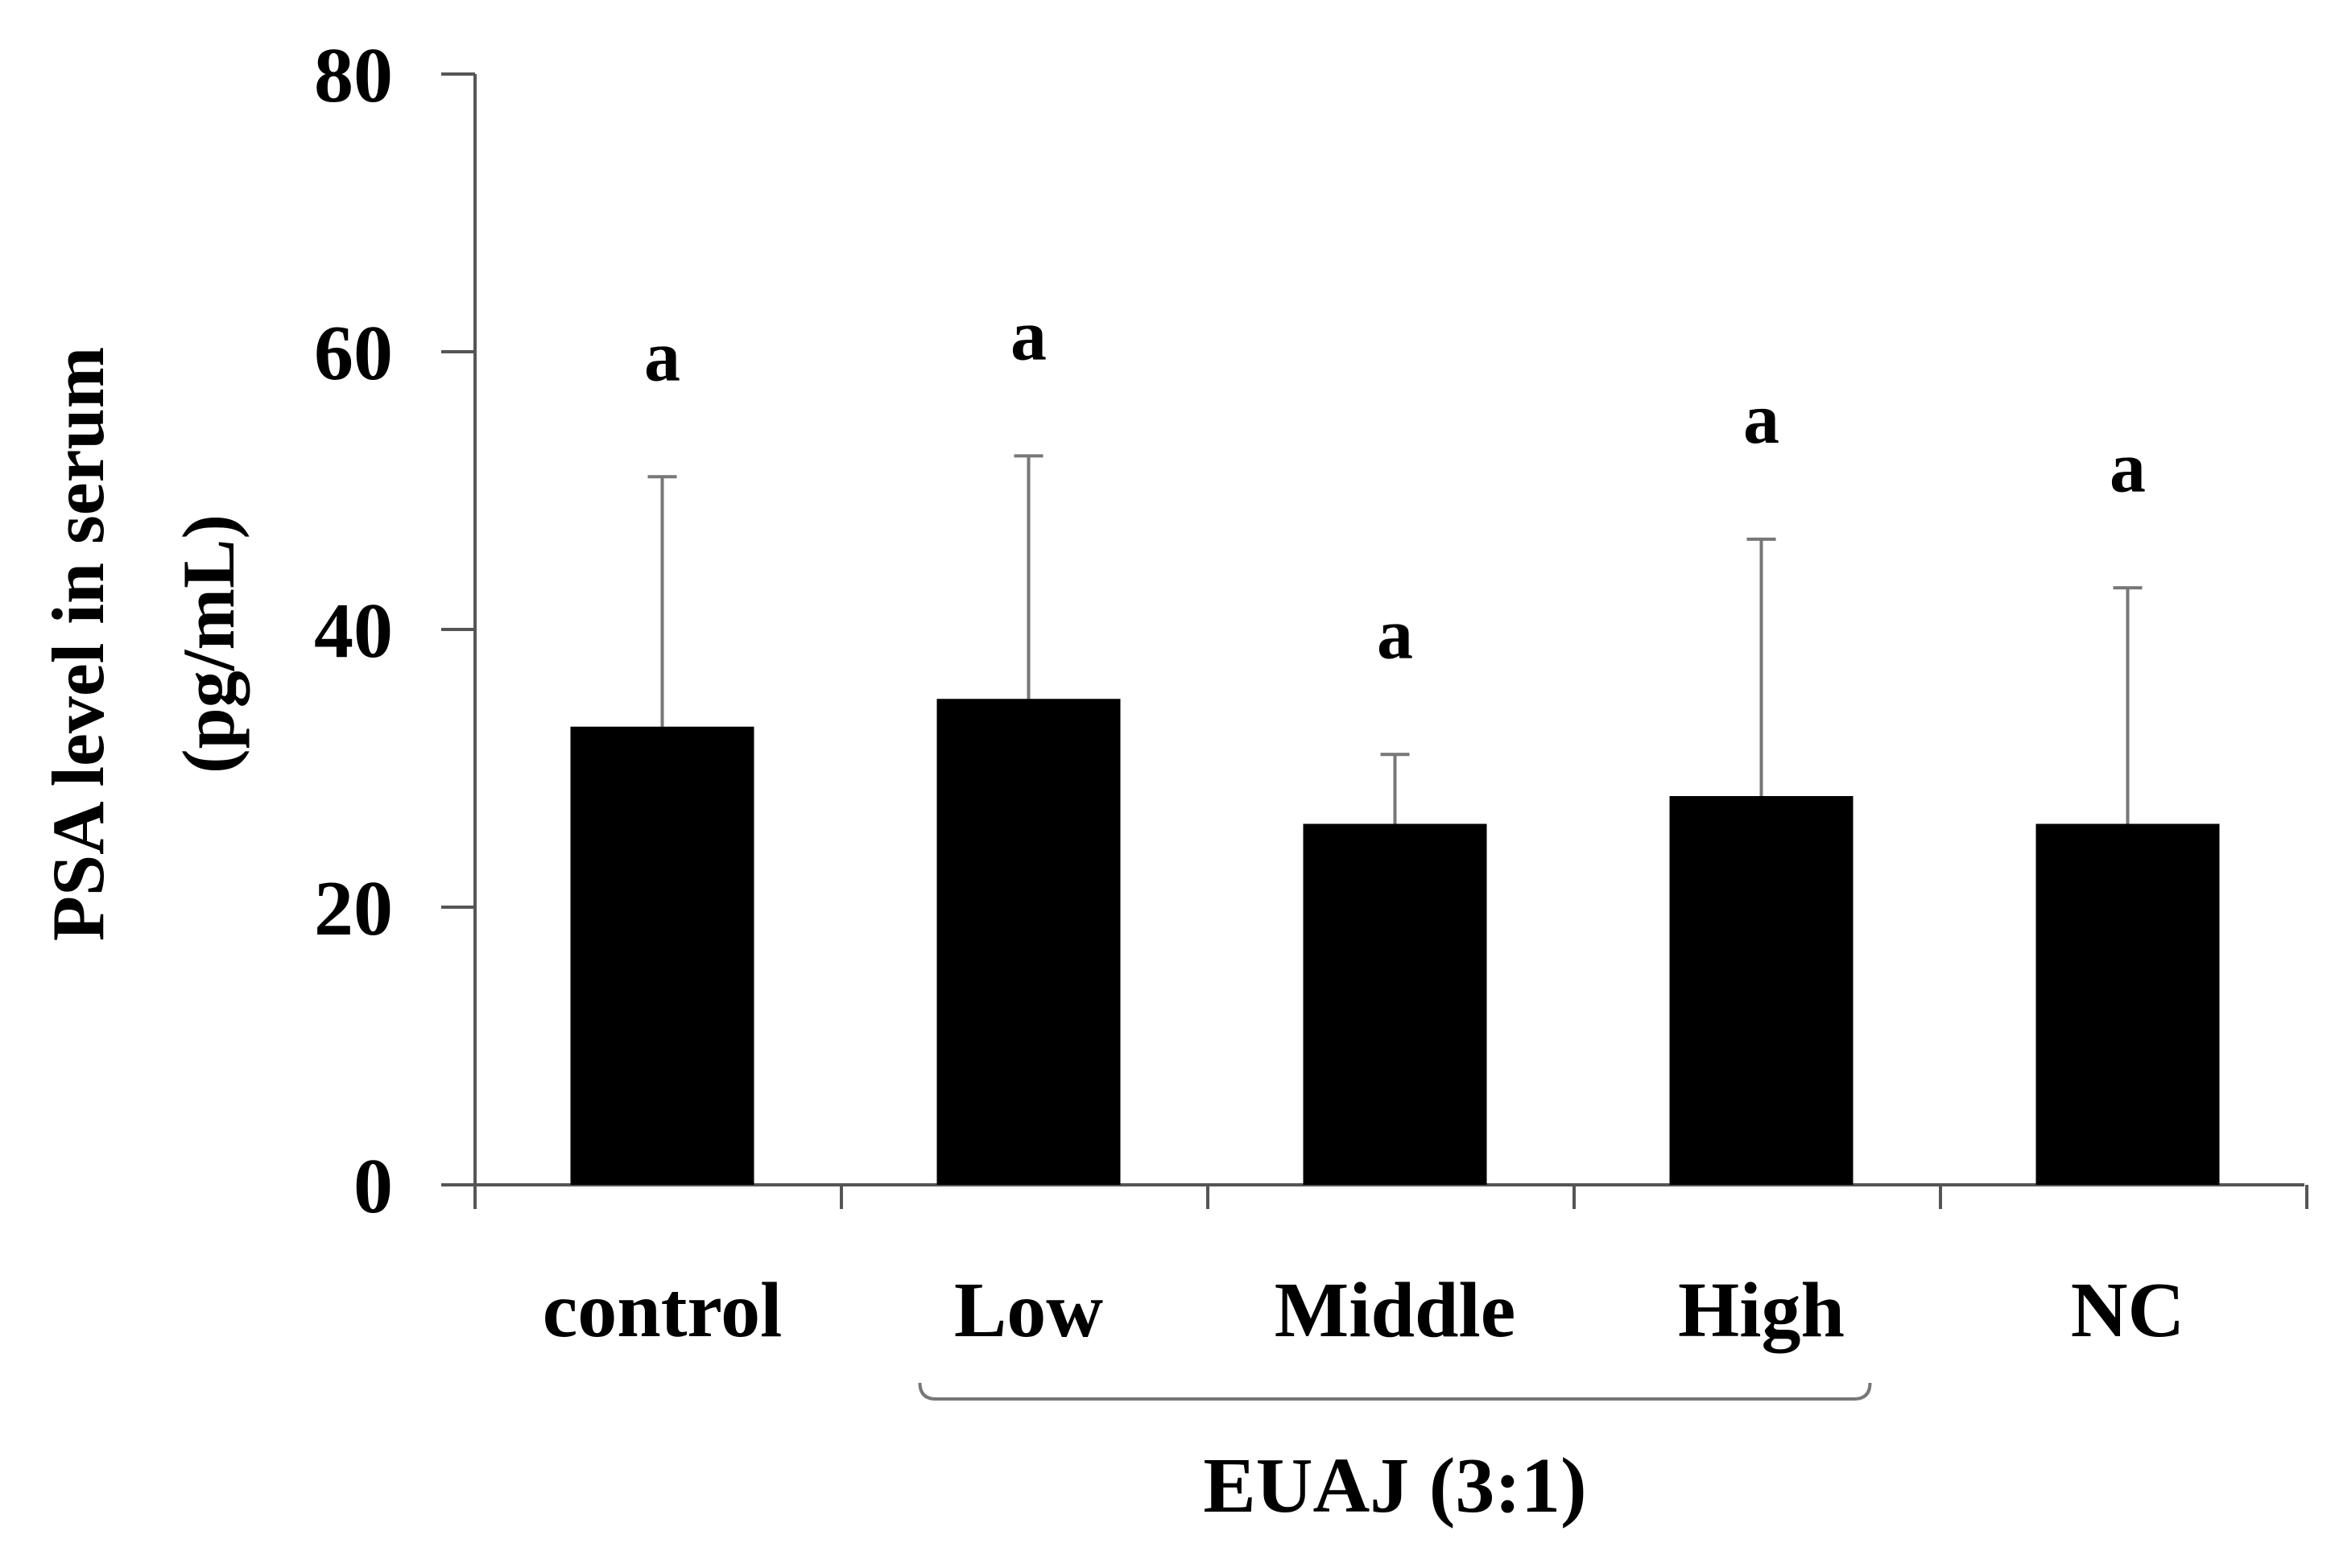 Image resolution: width=2335 pixels, height=1568 pixels. What do you see at coordinates (2127, 1004) in the screenshot?
I see `bar-nc` at bounding box center [2127, 1004].